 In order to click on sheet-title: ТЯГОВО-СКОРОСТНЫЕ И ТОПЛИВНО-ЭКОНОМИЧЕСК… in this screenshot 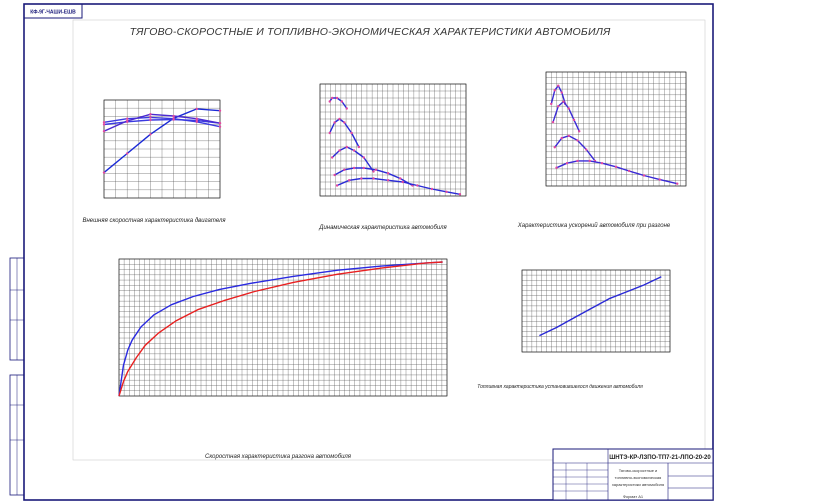, I will do `click(371, 32)`.